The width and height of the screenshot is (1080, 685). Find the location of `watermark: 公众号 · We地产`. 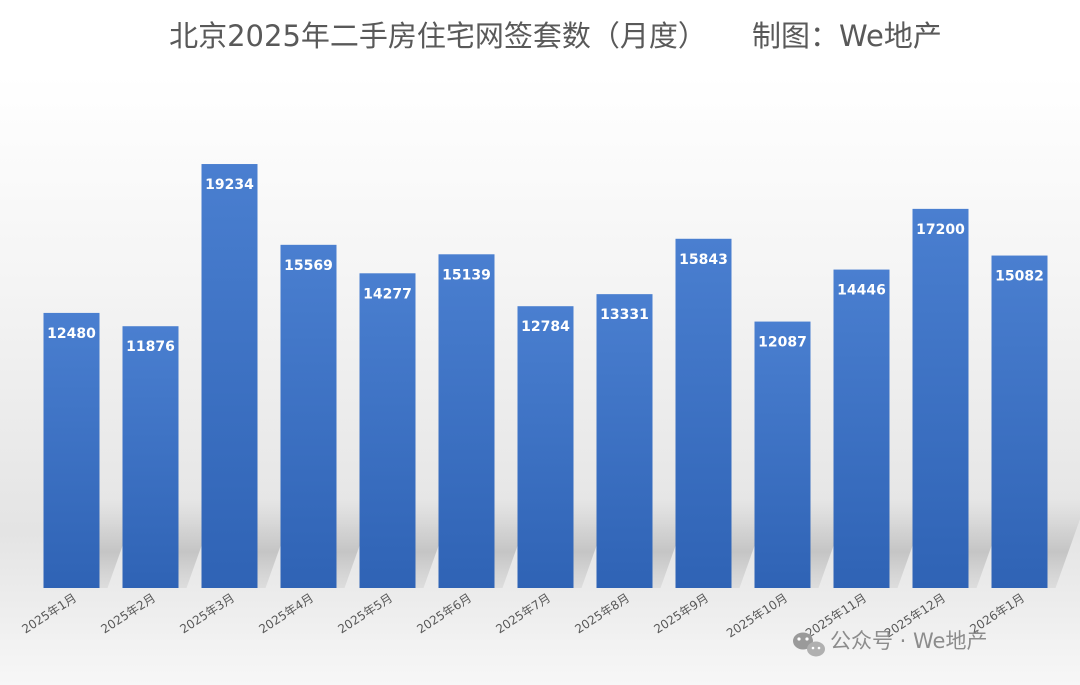

watermark: 公众号 · We地产 is located at coordinates (890, 643).